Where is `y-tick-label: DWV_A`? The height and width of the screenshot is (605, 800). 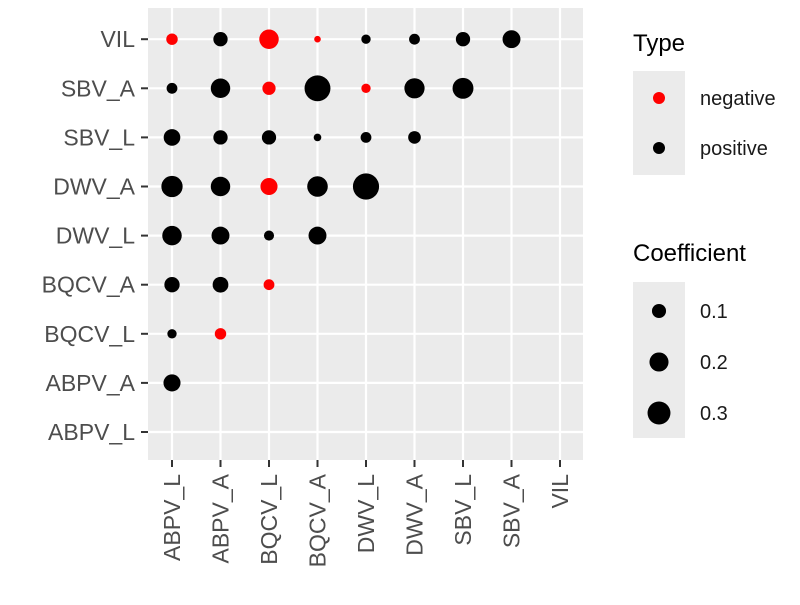
y-tick-label: DWV_A is located at coordinates (94, 187).